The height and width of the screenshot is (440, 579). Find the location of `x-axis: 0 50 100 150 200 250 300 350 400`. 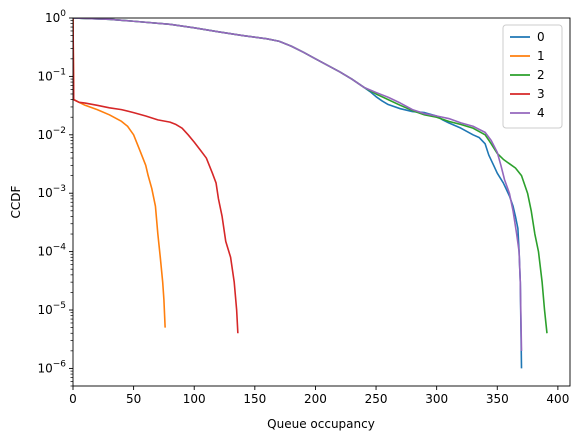

x-axis: 0 50 100 150 200 250 300 350 400 is located at coordinates (319, 396).